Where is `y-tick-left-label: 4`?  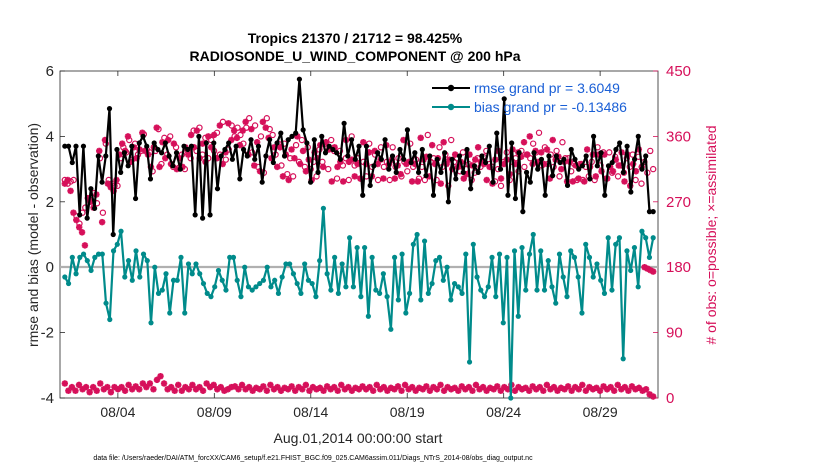
y-tick-left-label: 4 is located at coordinates (50, 136).